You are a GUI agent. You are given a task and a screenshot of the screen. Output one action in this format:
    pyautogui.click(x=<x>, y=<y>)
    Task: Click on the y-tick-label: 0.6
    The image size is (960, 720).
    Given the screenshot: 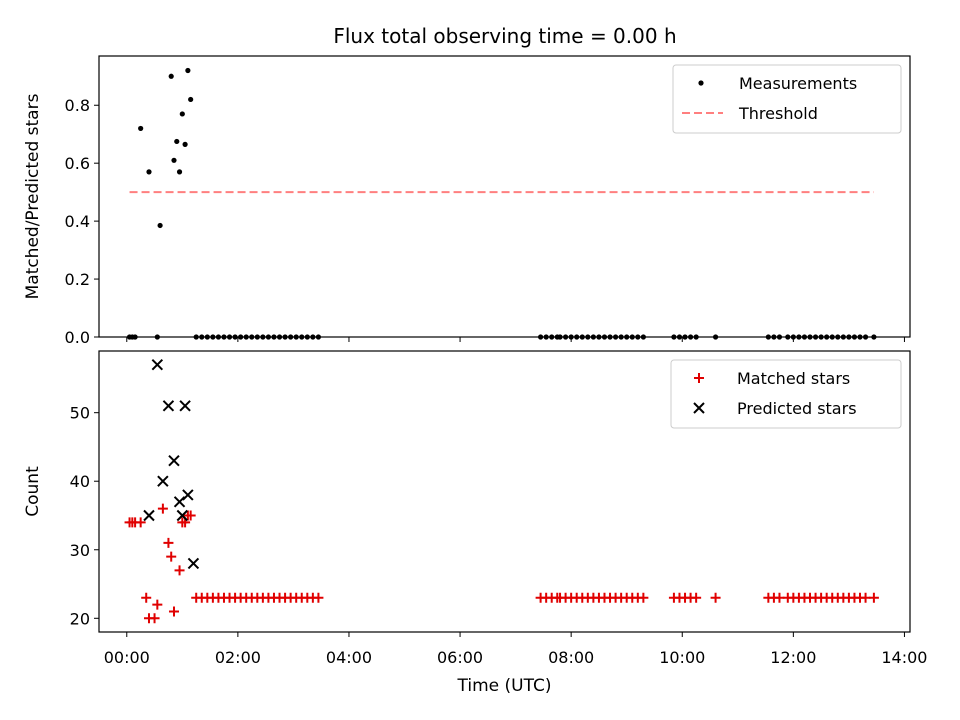 What is the action you would take?
    pyautogui.click(x=77, y=163)
    